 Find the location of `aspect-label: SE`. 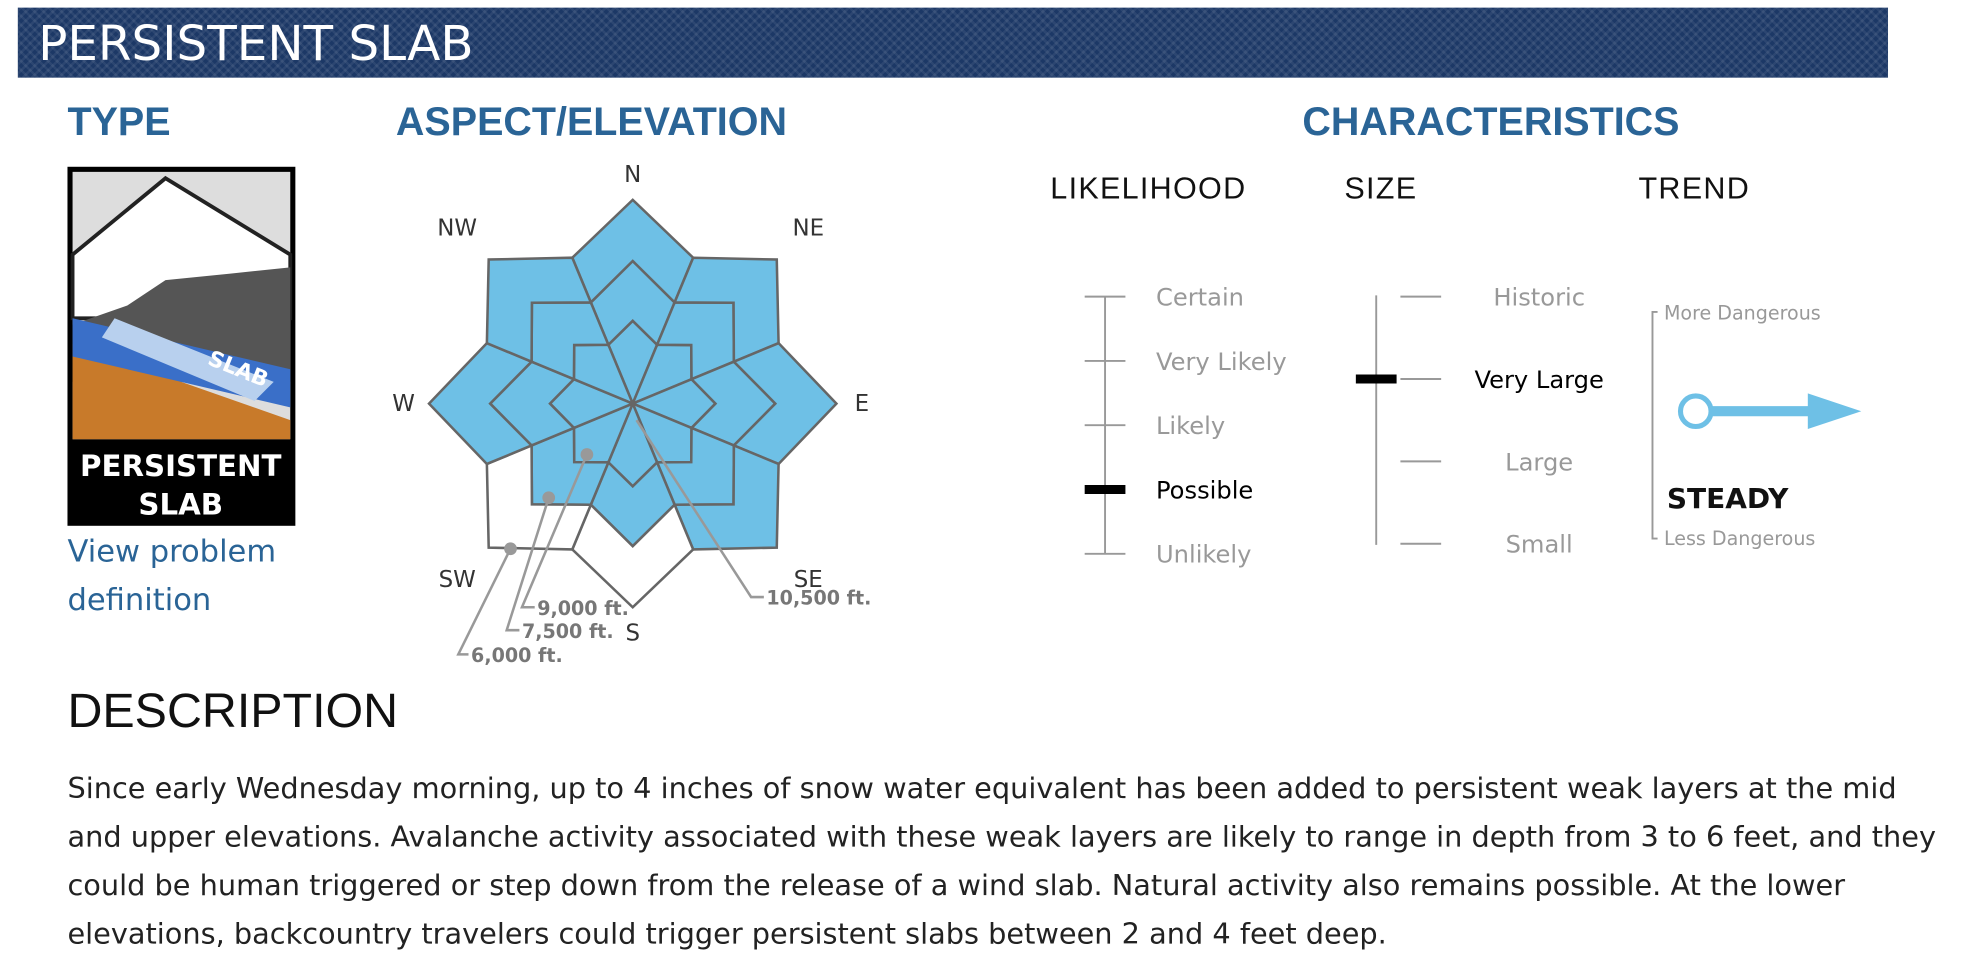

aspect-label: SE is located at coordinates (808, 580).